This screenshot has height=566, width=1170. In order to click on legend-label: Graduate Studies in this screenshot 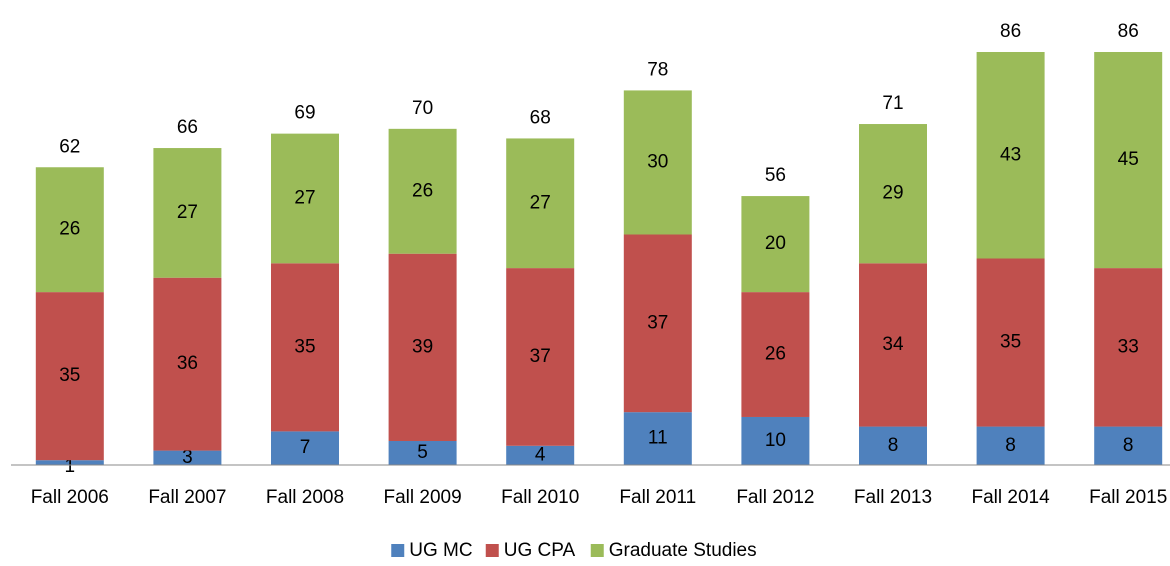, I will do `click(683, 550)`.